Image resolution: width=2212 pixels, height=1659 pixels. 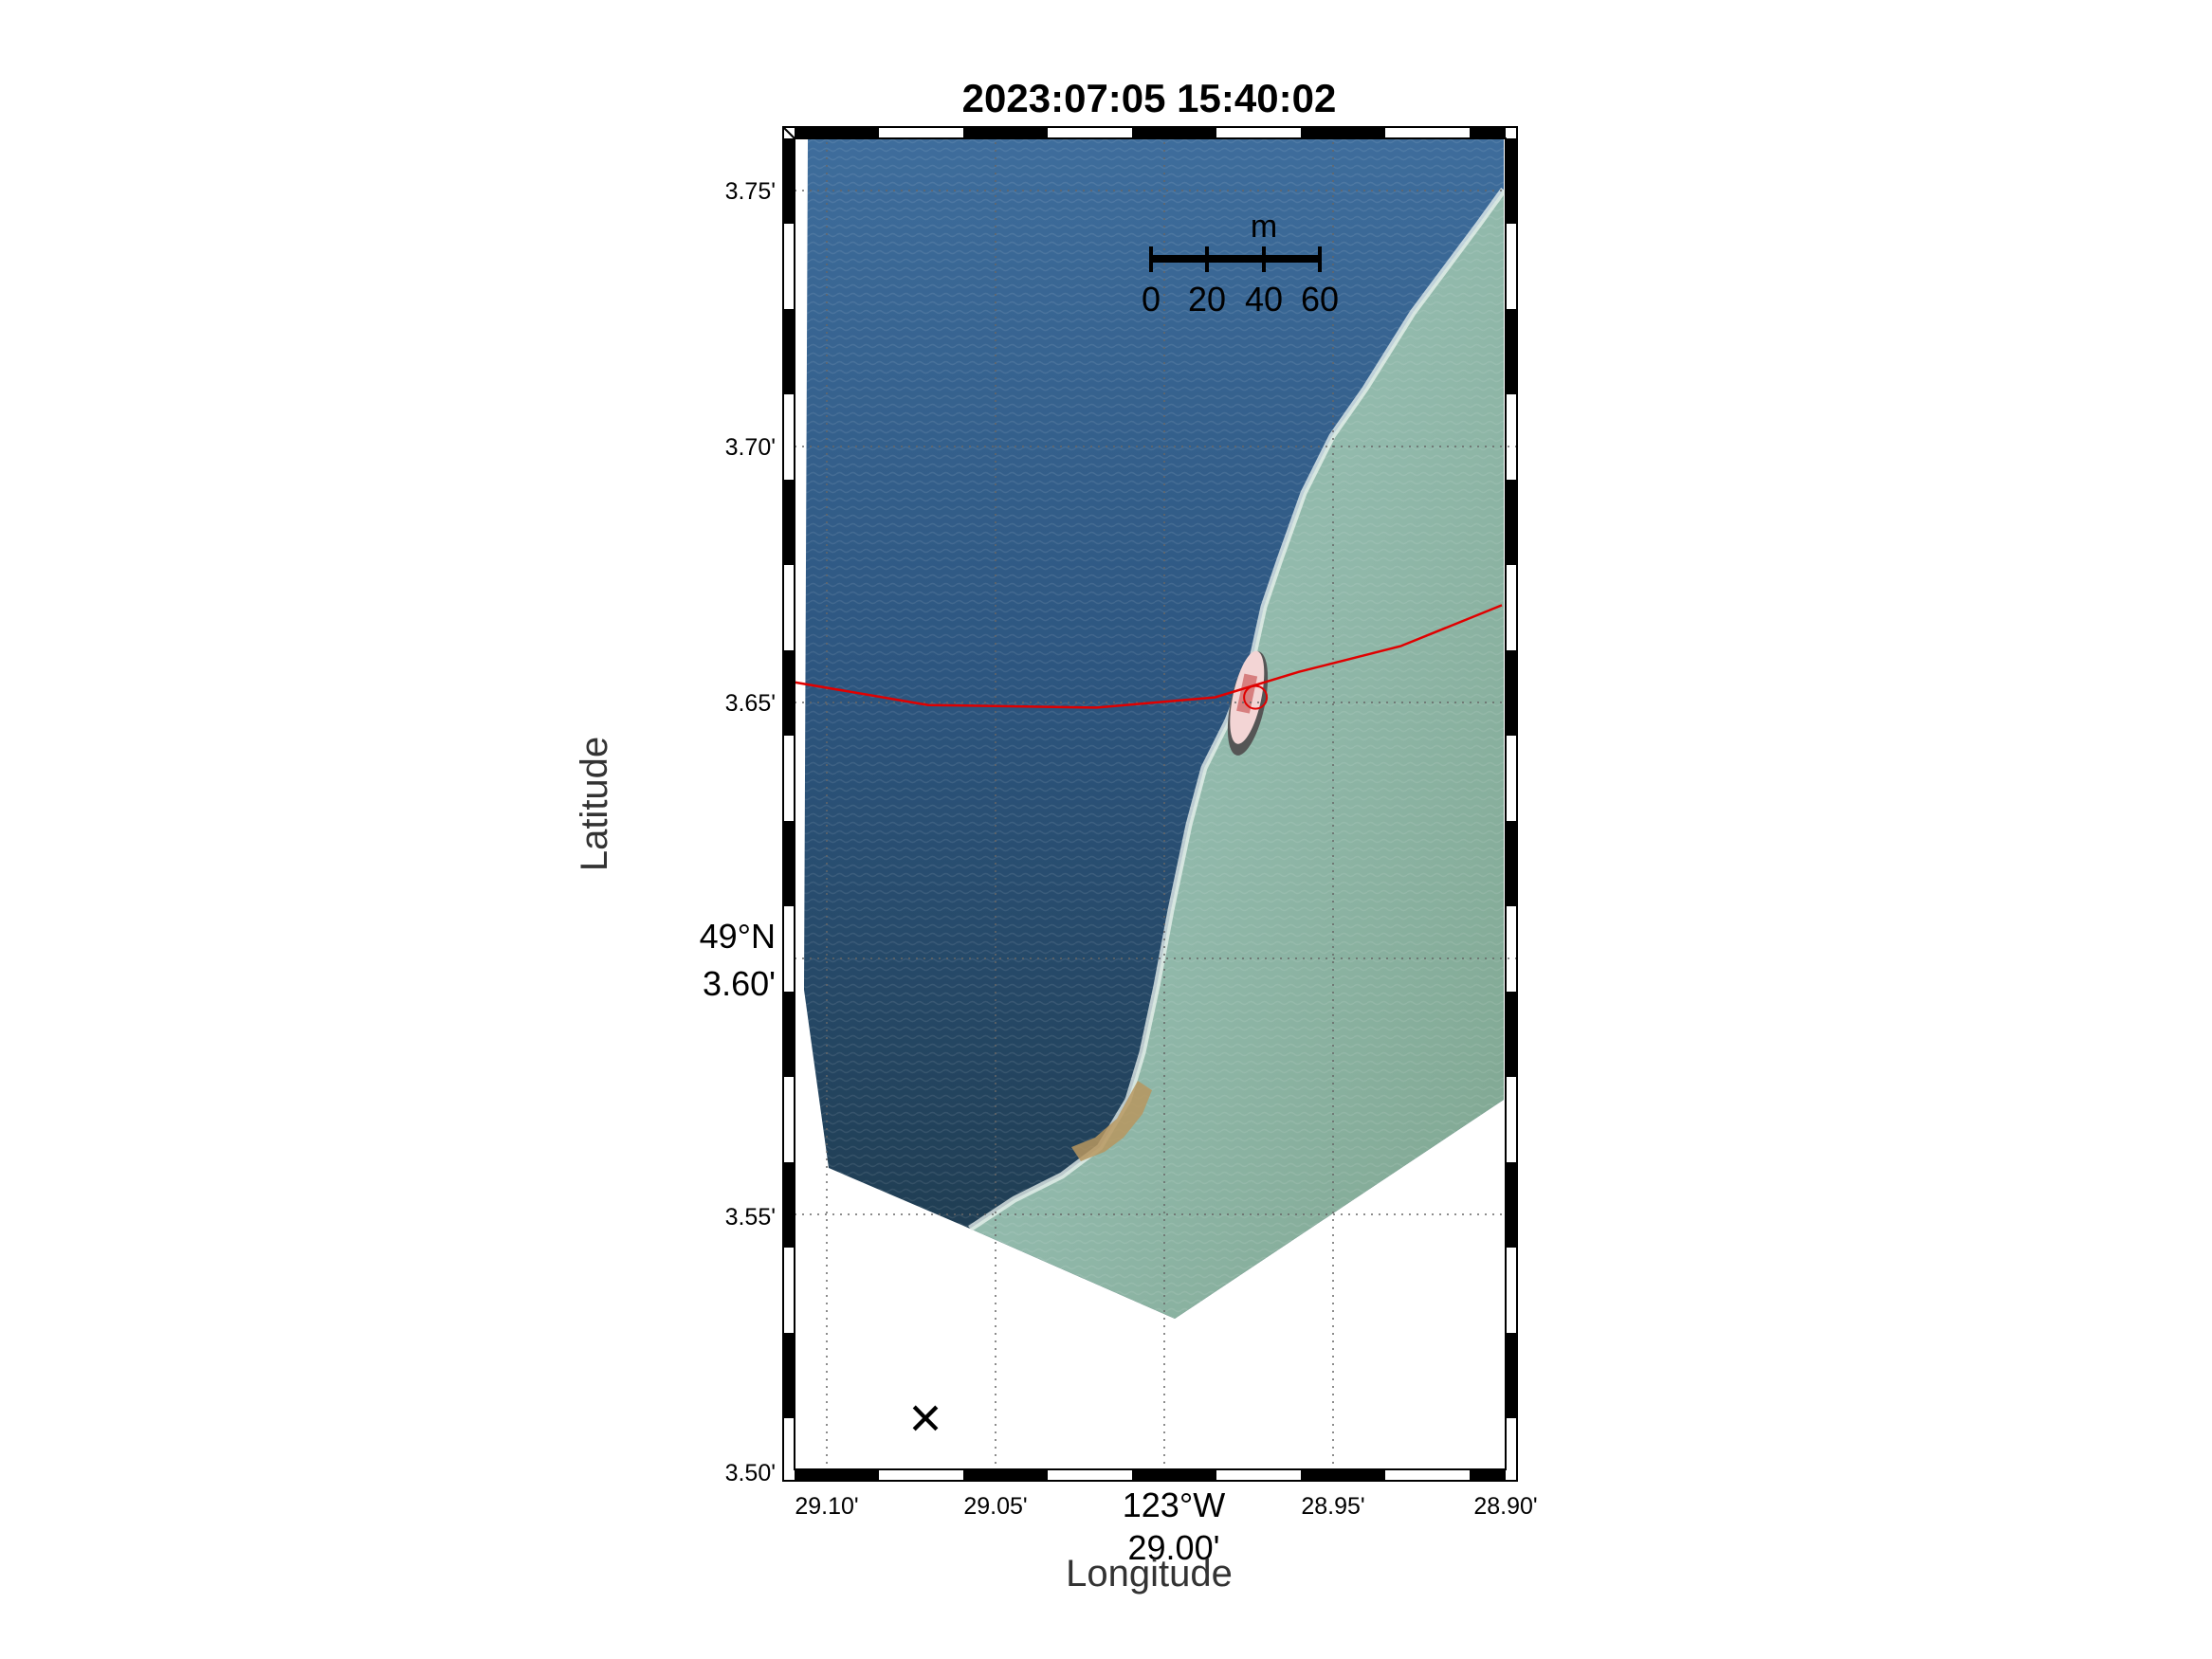 I want to click on xtick-29-05: 29.05', so click(x=995, y=1506).